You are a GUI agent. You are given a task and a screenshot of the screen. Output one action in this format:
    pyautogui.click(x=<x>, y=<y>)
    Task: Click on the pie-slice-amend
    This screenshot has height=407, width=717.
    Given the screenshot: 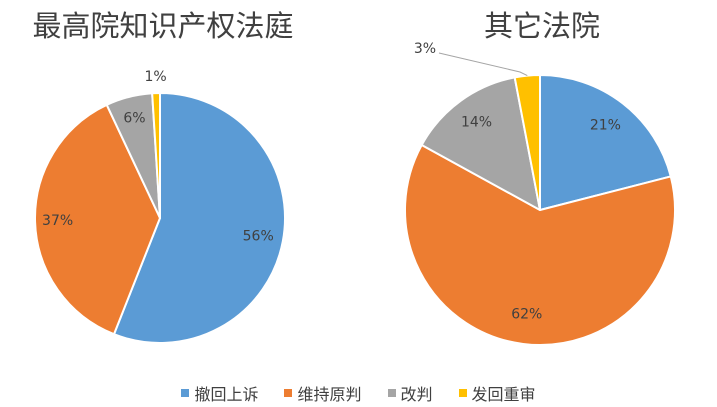 What is the action you would take?
    pyautogui.click(x=480, y=143)
    